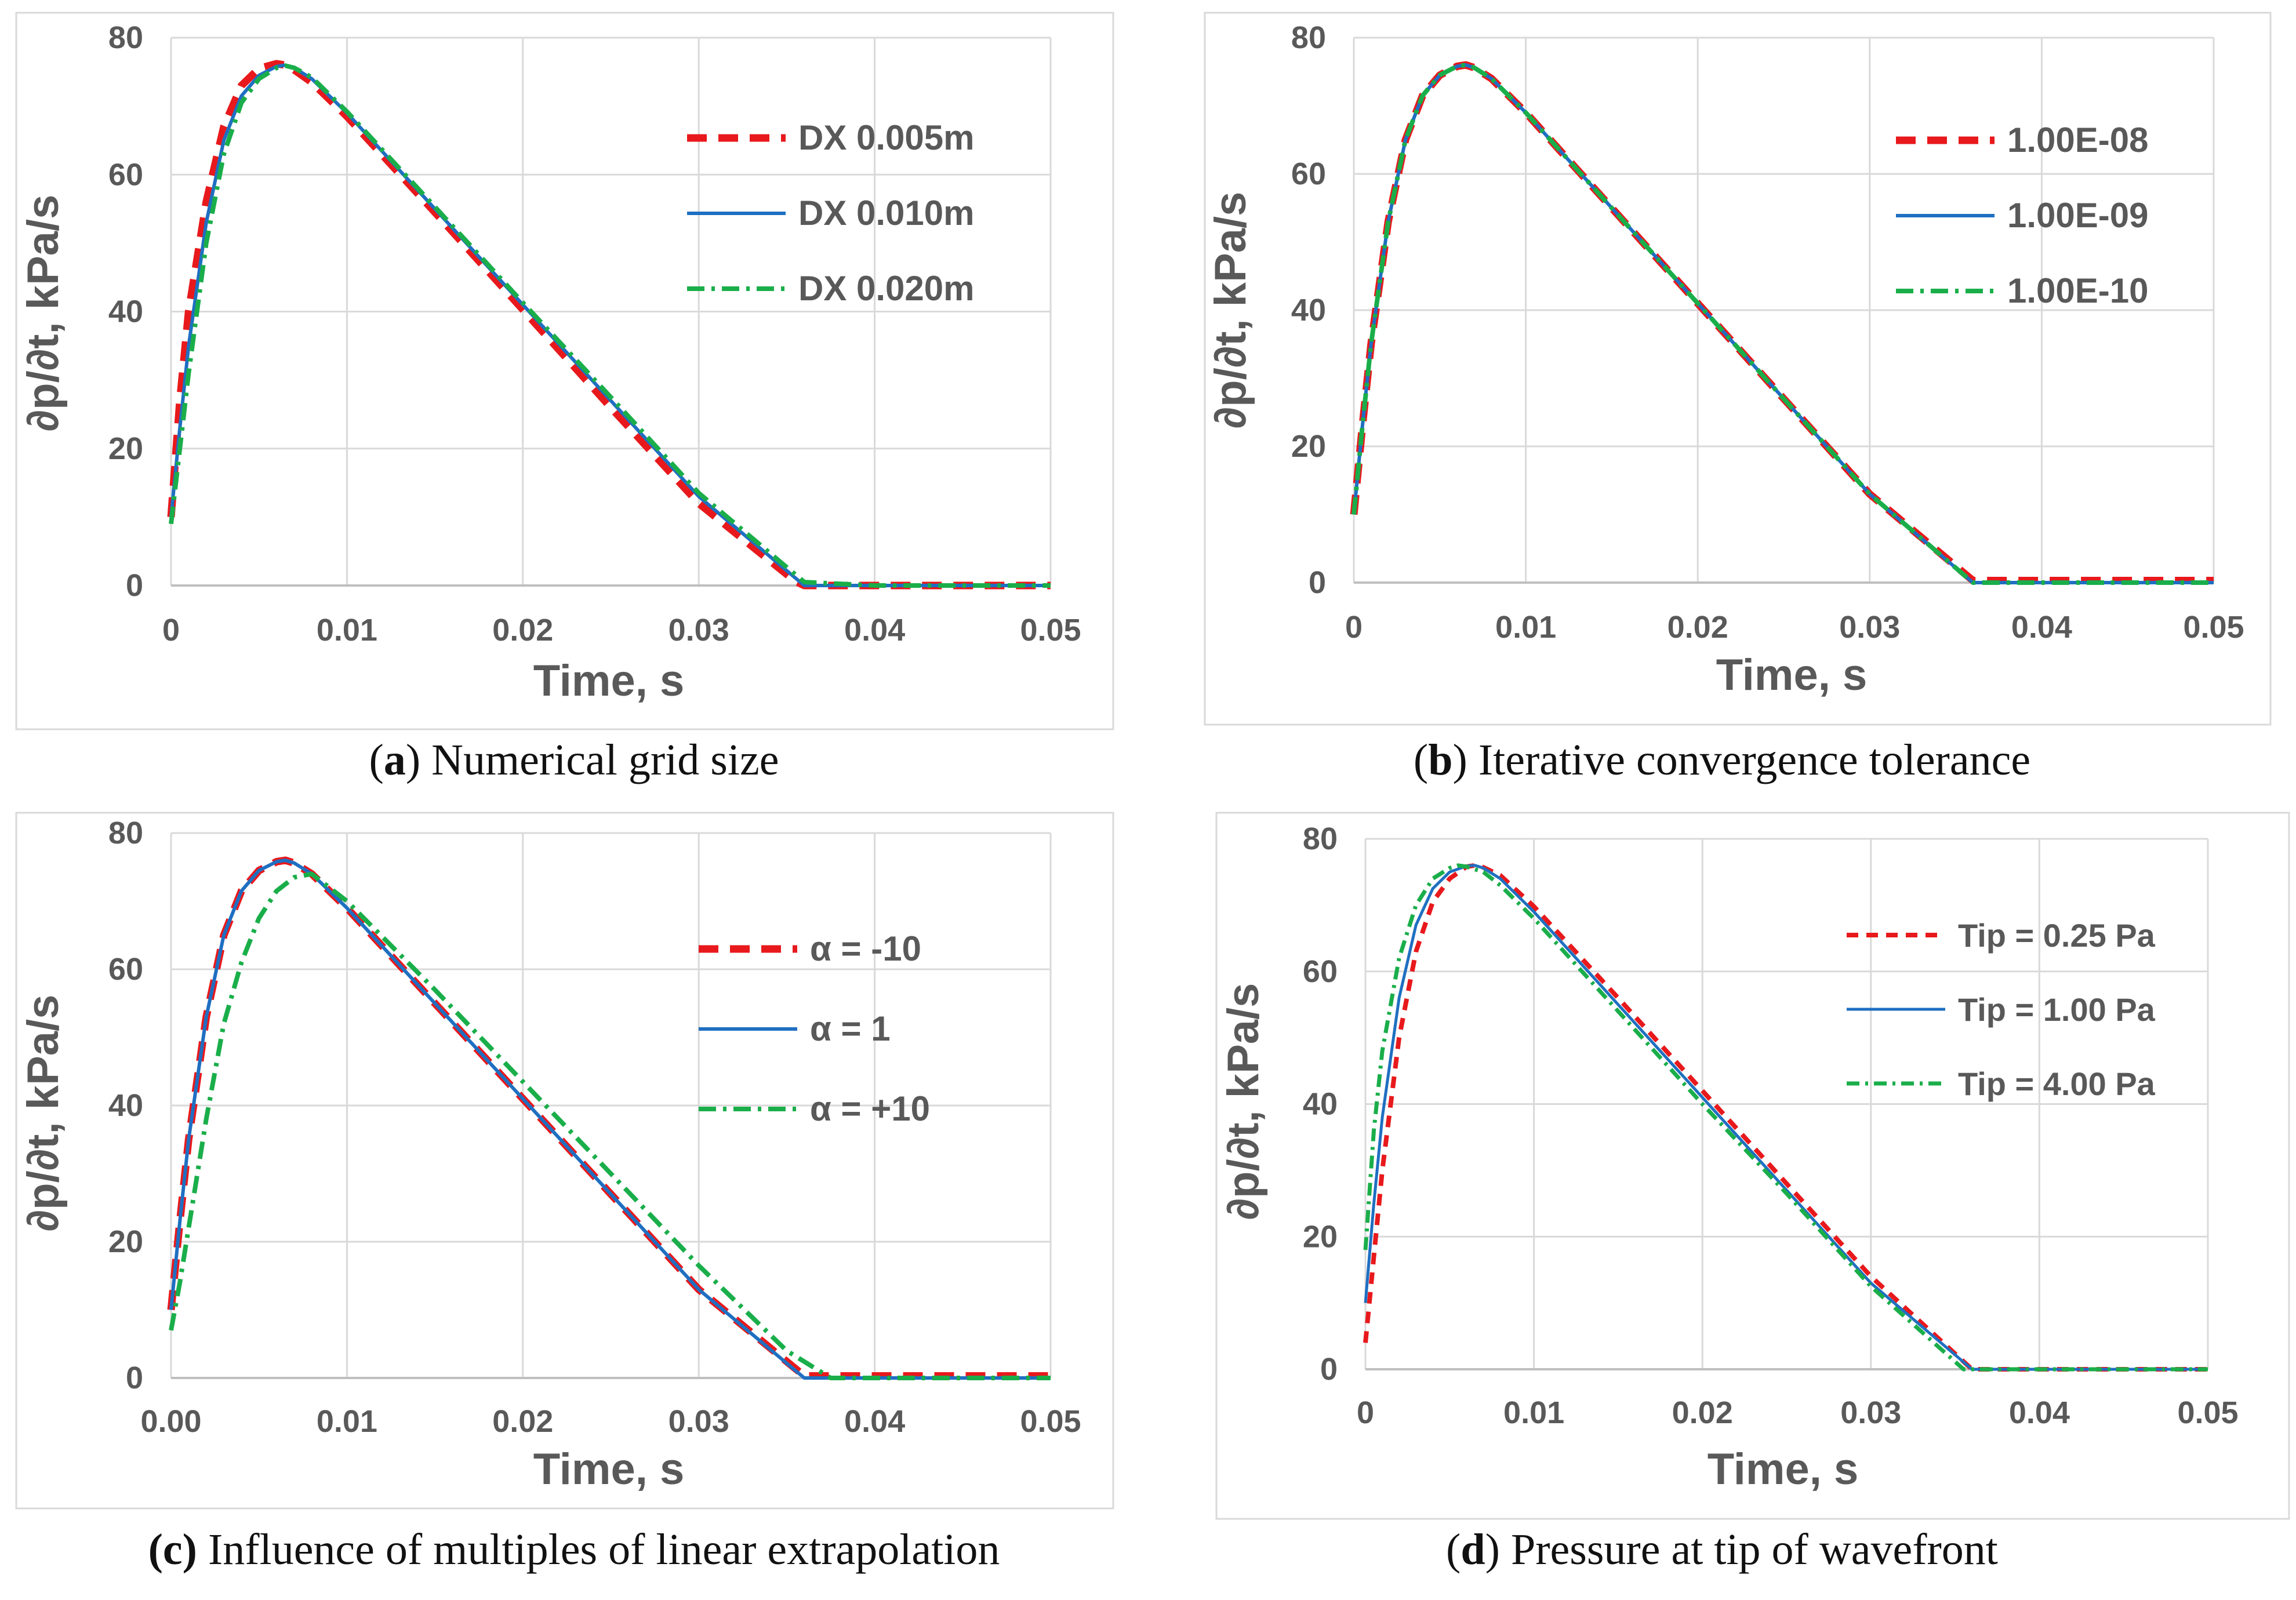  What do you see at coordinates (1473, 1550) in the screenshot?
I see `caption-d-letter: d` at bounding box center [1473, 1550].